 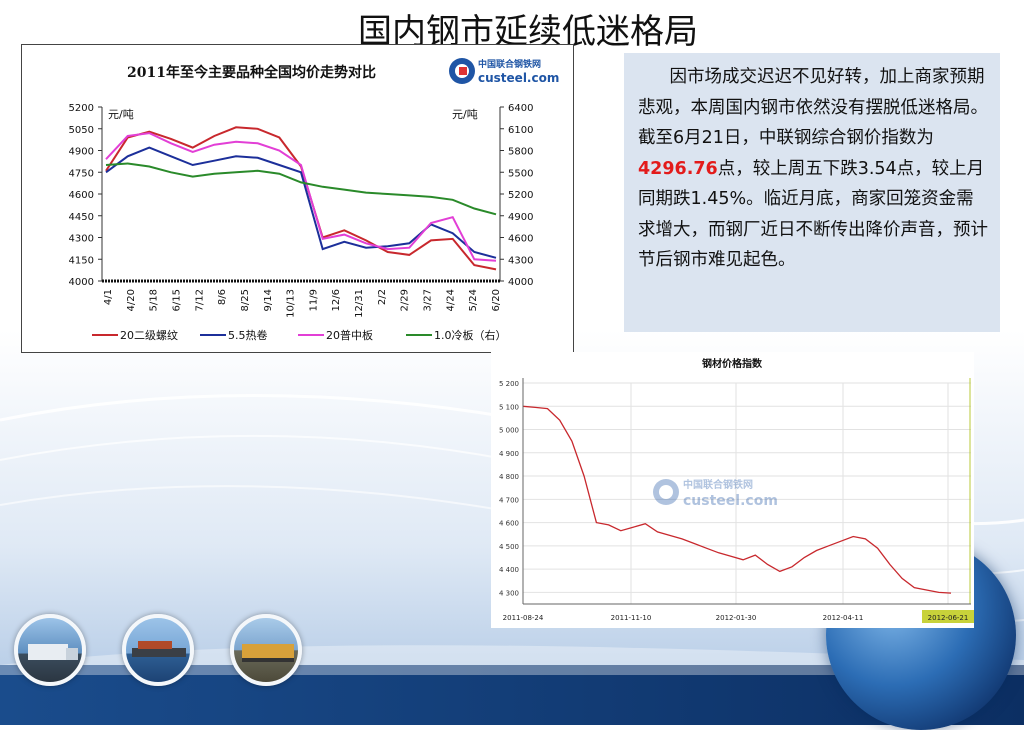 I want to click on chart1-x-tick-label: 6/15, so click(x=176, y=300).